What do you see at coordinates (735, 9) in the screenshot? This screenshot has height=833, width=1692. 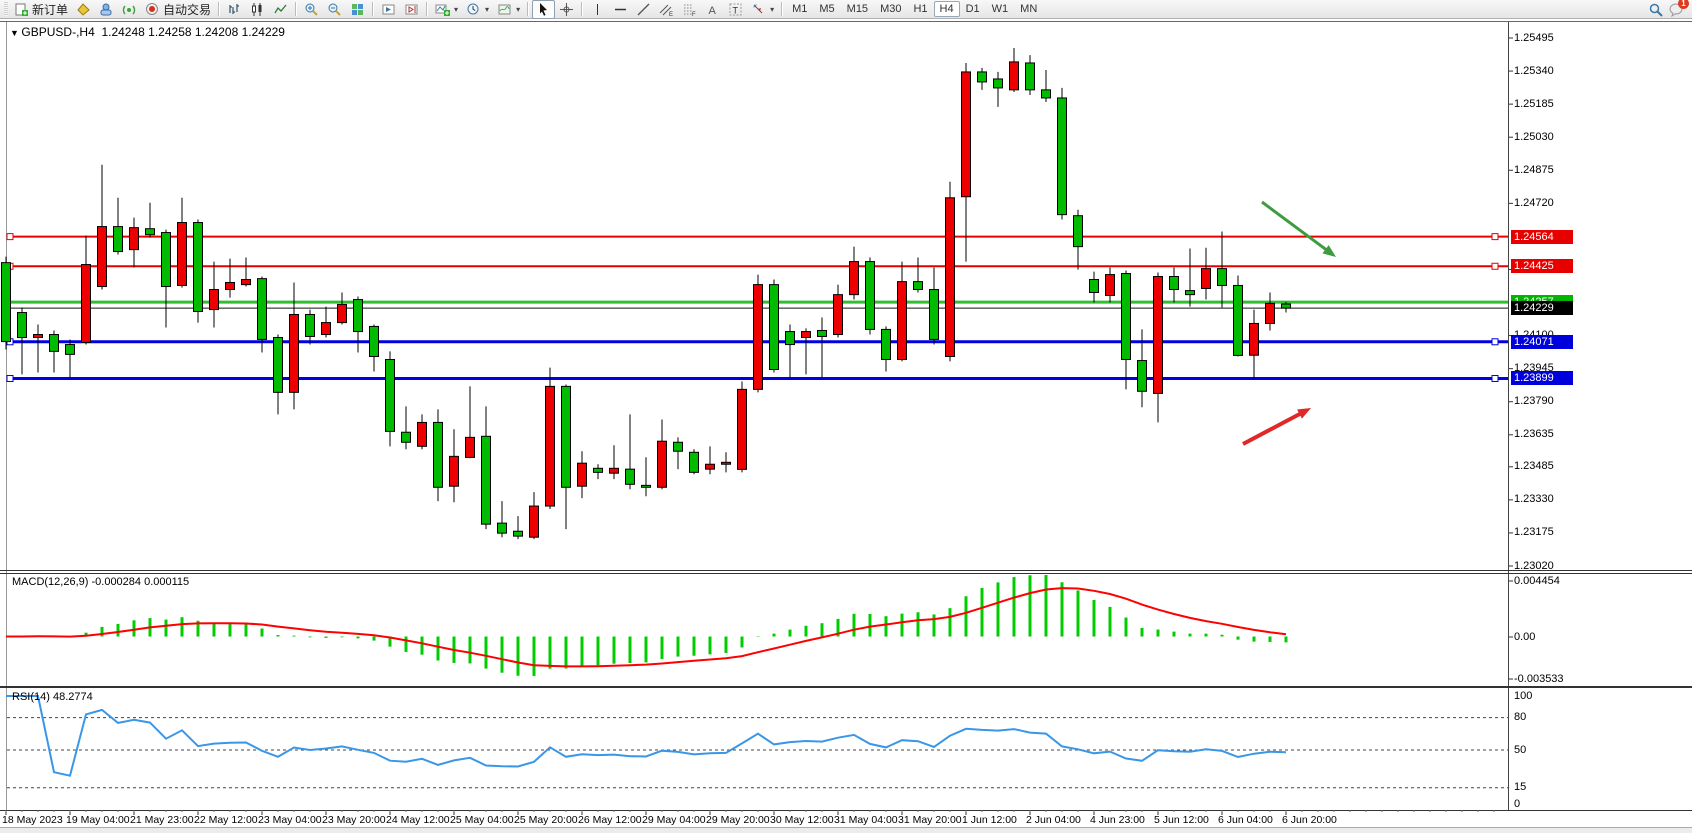 I see `label-tool-button: T` at bounding box center [735, 9].